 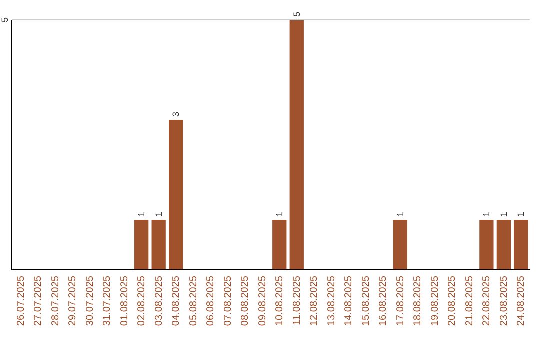 I want to click on x-tick-label: 22.08.2025, so click(x=487, y=301).